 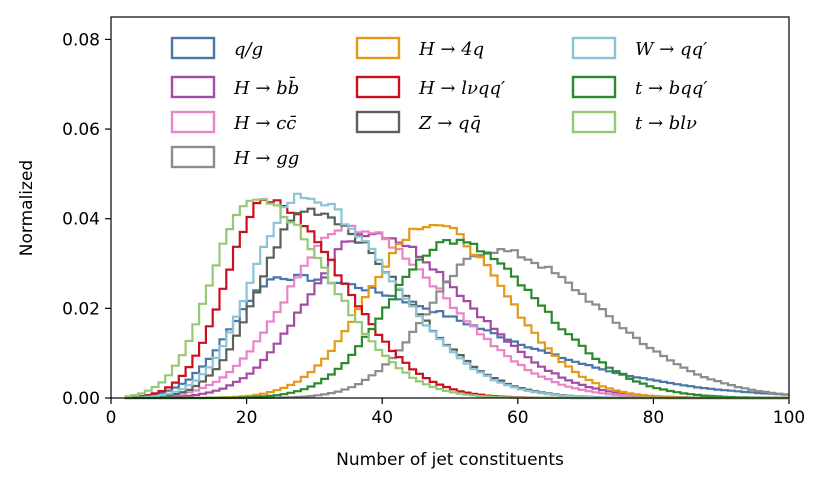 I want to click on x-axis-label: Number of jet constituents, so click(x=450, y=460).